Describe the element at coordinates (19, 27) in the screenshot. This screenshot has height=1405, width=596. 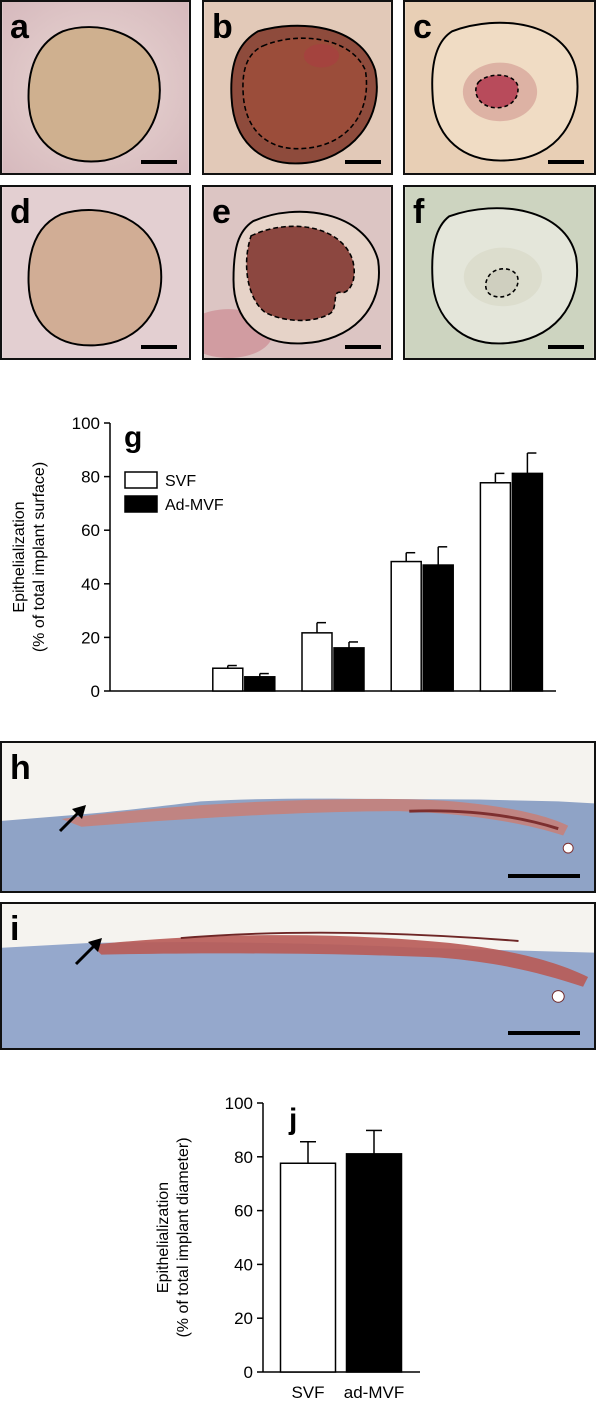
I see `panel-label-a: a` at that location.